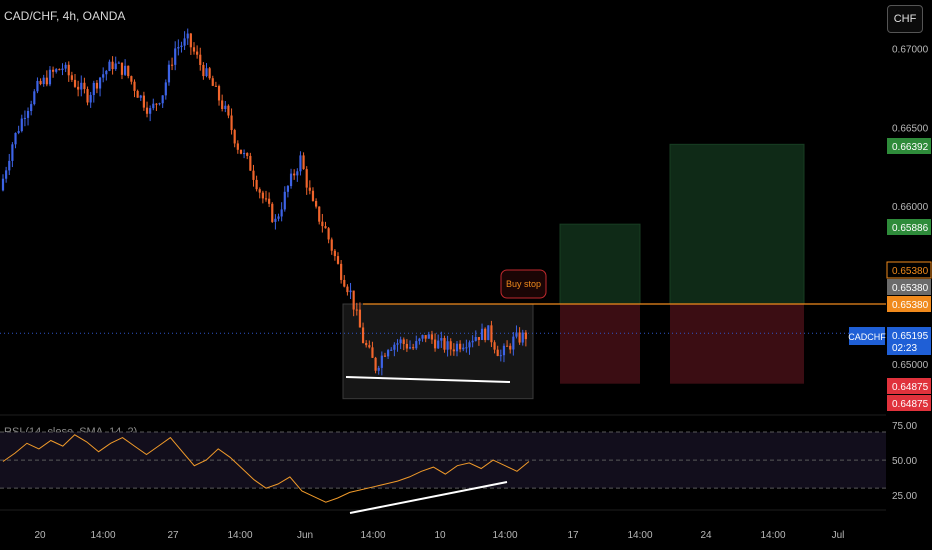  What do you see at coordinates (573, 535) in the screenshot?
I see `time-axis-tick: 17` at bounding box center [573, 535].